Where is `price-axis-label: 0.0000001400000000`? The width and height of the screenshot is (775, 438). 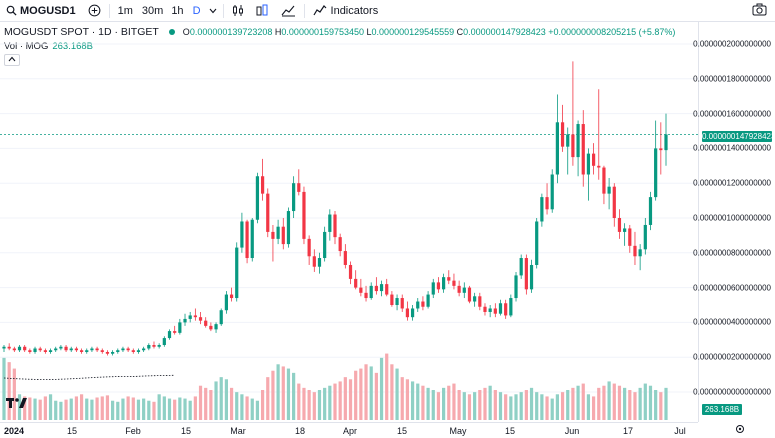 price-axis-label: 0.0000001400000000 is located at coordinates (732, 148).